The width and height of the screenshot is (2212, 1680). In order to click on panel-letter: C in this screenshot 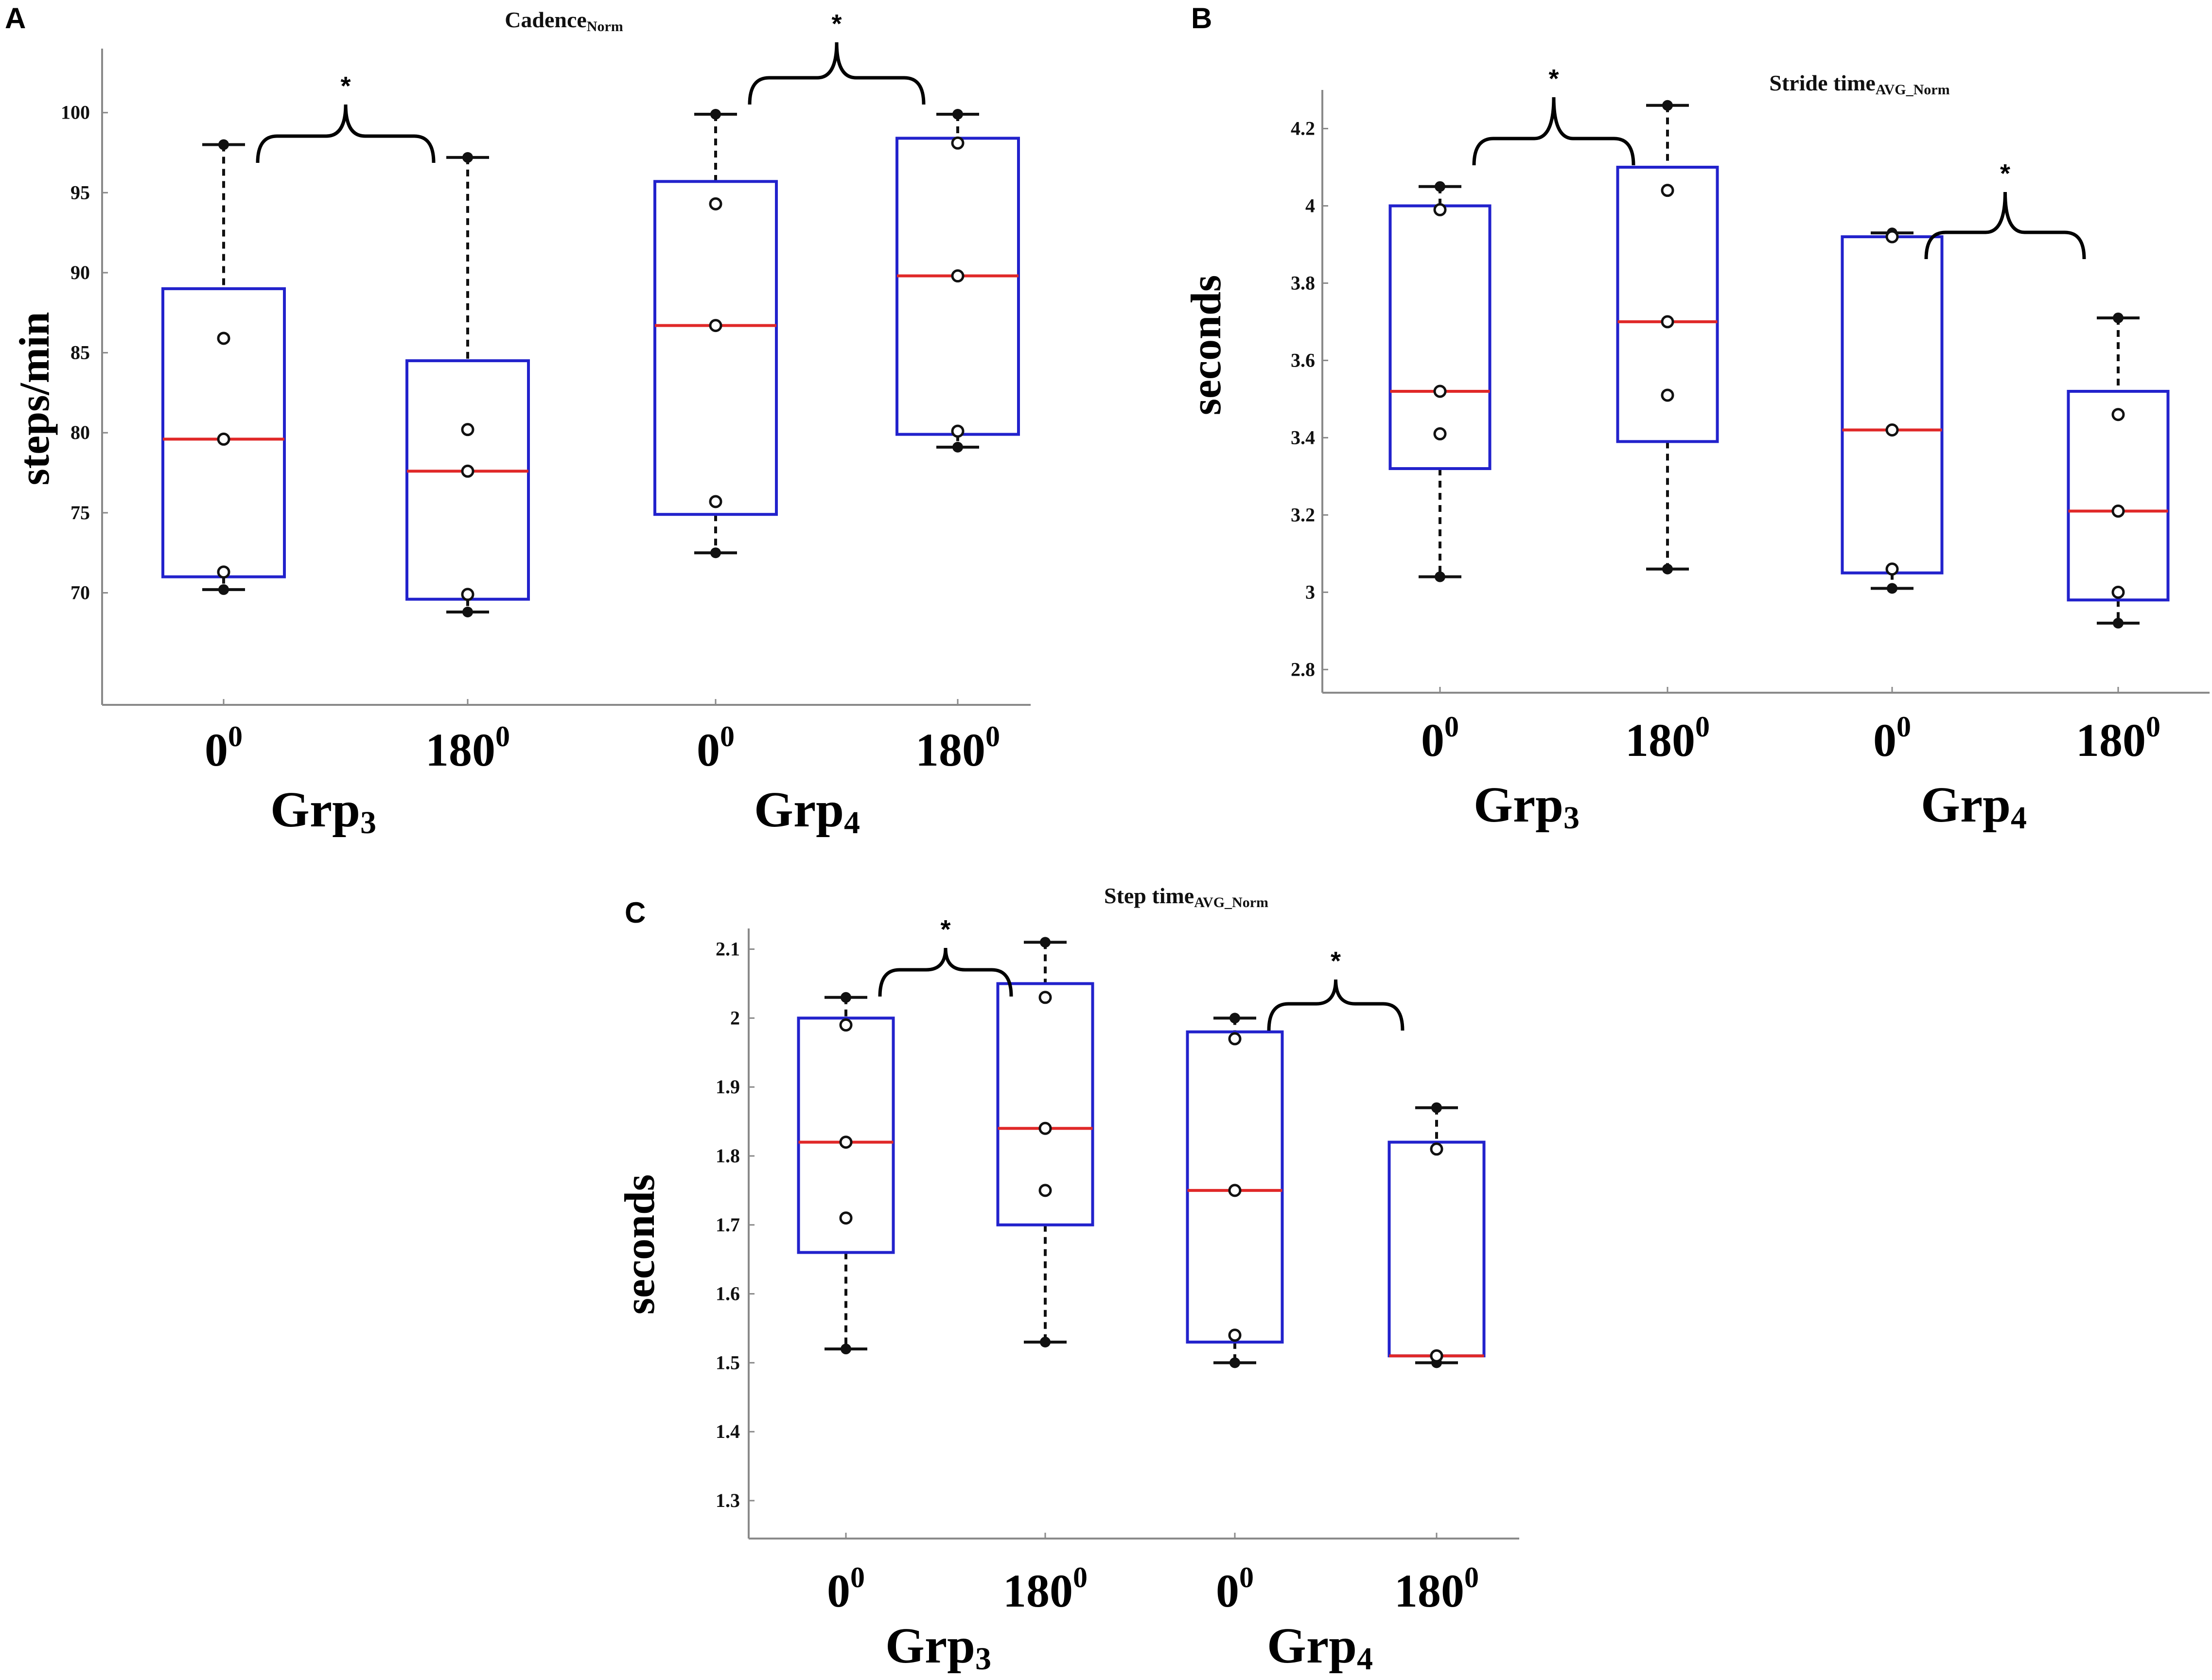, I will do `click(635, 912)`.